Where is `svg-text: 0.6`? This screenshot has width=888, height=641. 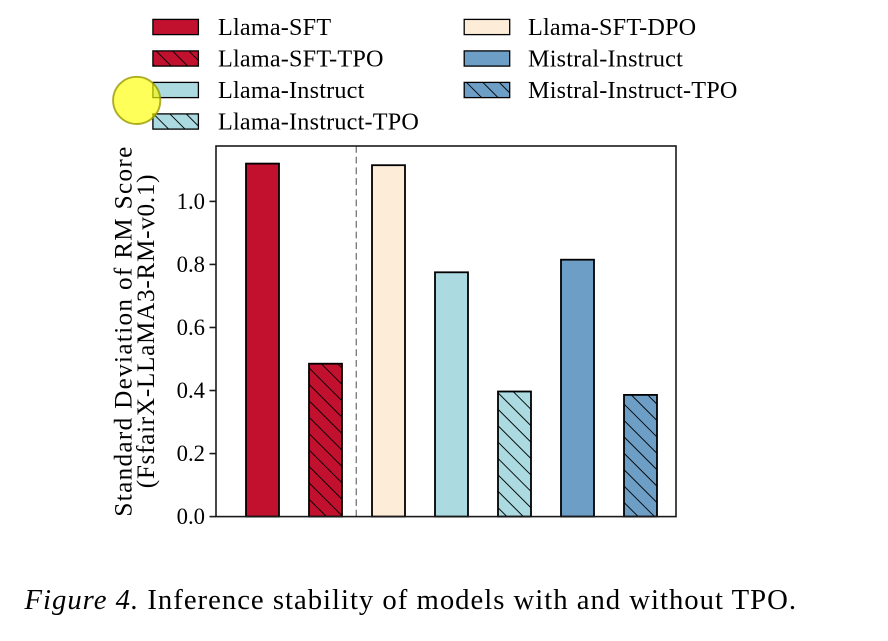 svg-text: 0.6 is located at coordinates (191, 327).